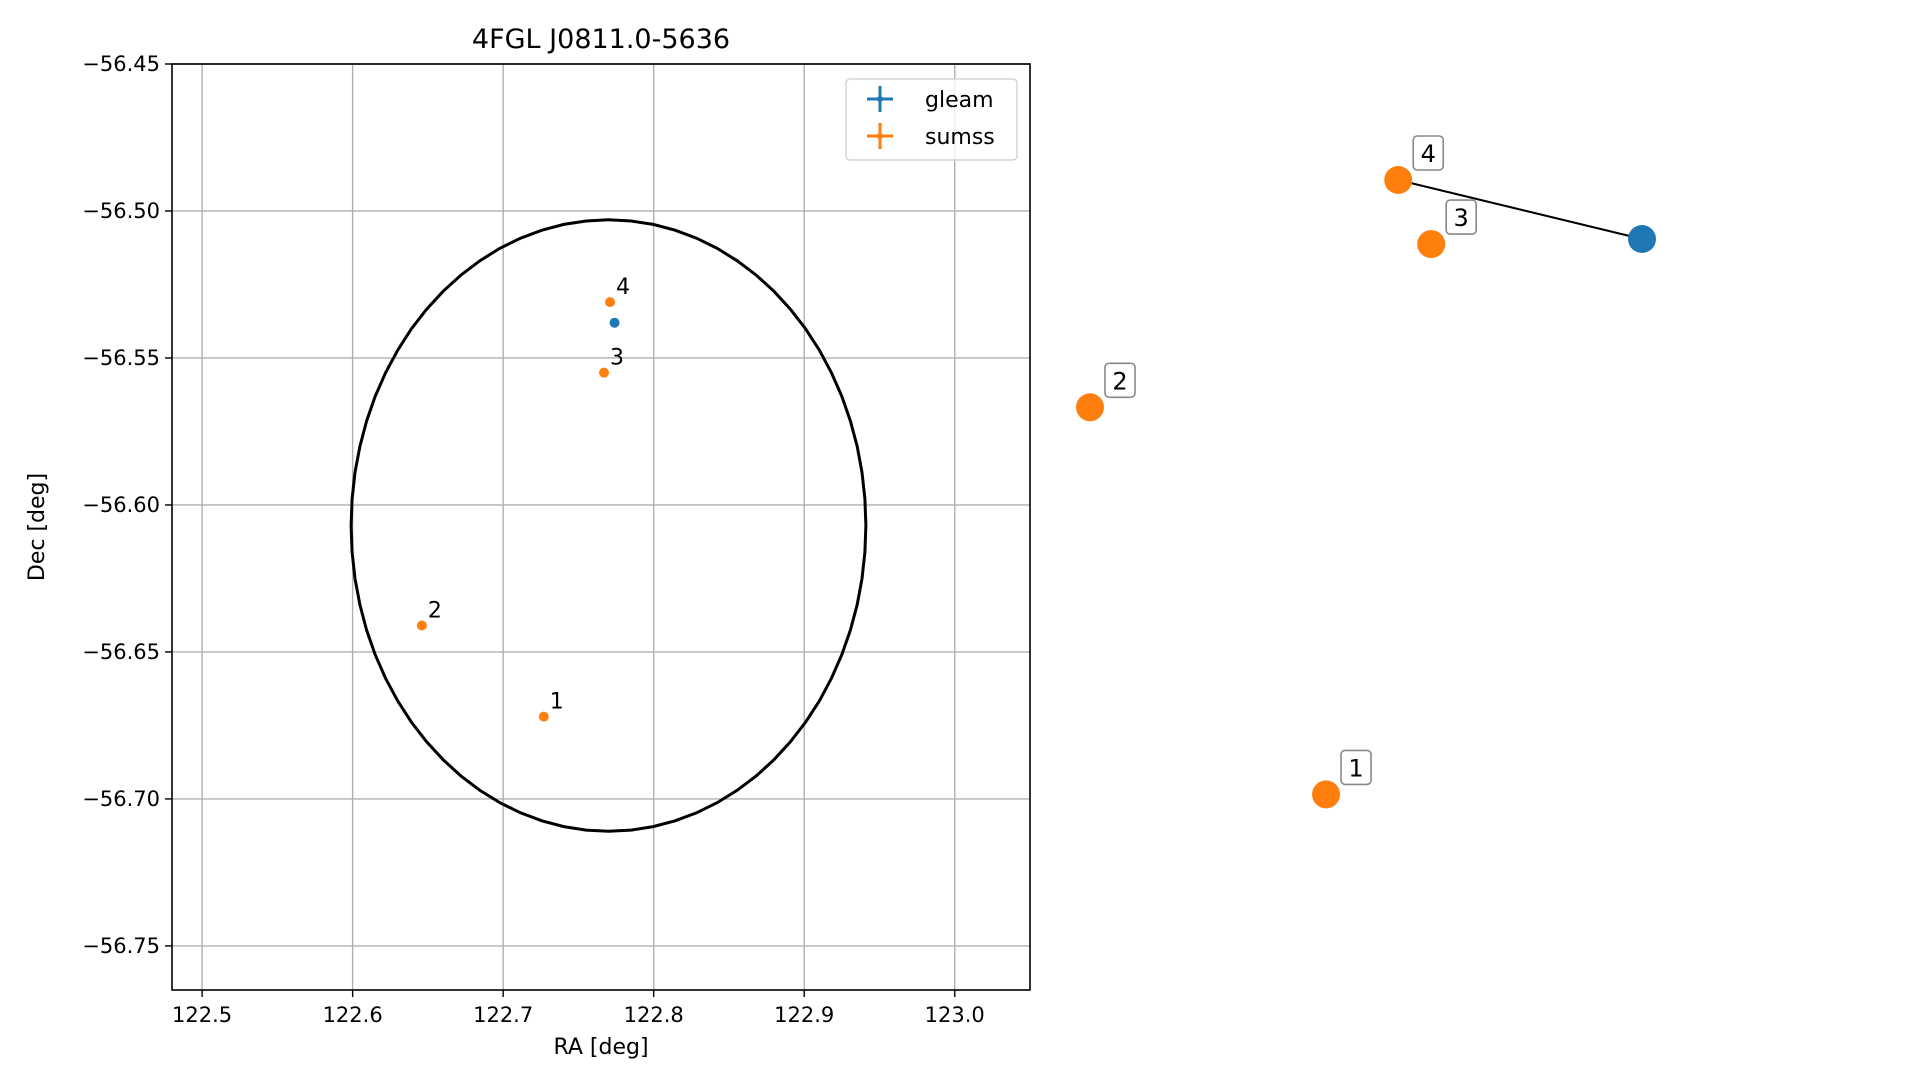 Image resolution: width=1919 pixels, height=1080 pixels. What do you see at coordinates (121, 505) in the screenshot?
I see `y-tick-label: −56.60` at bounding box center [121, 505].